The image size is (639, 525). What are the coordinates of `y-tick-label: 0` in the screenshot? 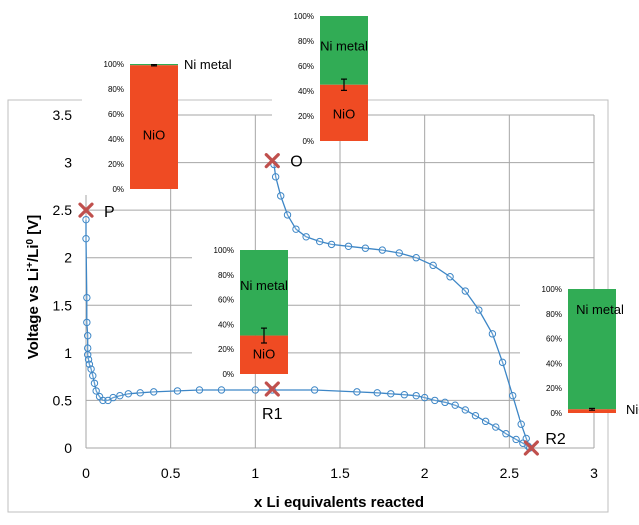 It's located at (68, 448).